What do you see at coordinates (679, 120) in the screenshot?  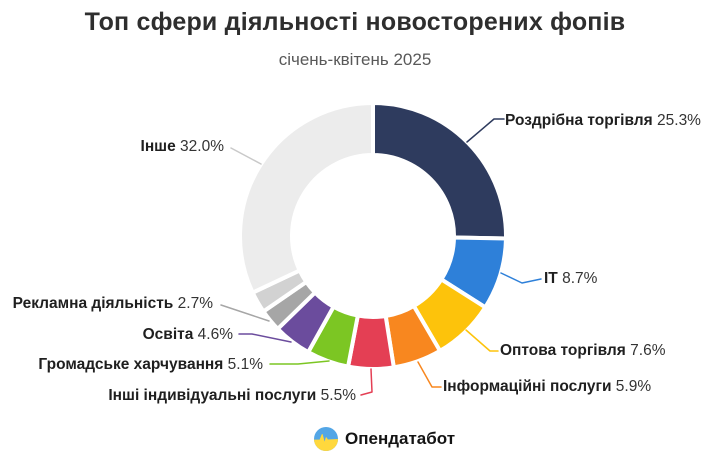 I see `segment-percent: 25.3%` at bounding box center [679, 120].